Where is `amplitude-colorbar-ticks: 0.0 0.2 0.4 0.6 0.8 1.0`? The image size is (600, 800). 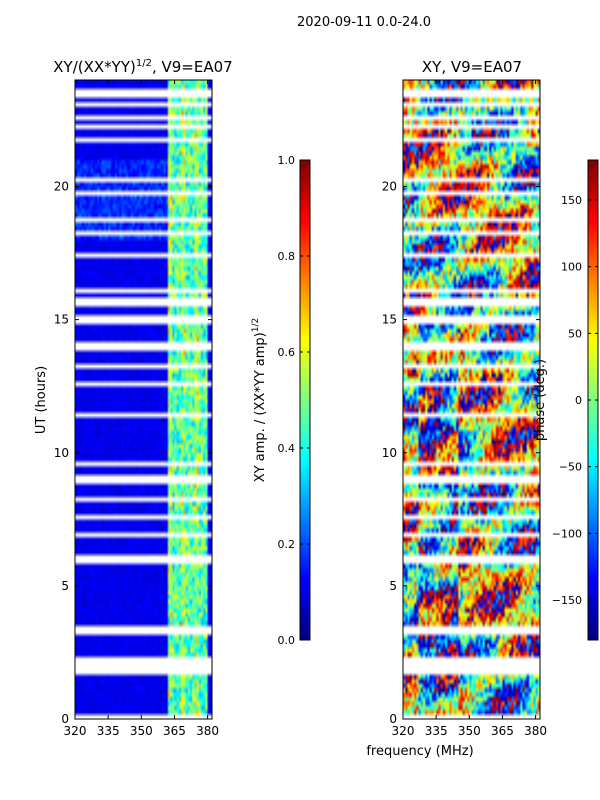
amplitude-colorbar-ticks: 0.0 0.2 0.4 0.6 0.8 1.0 is located at coordinates (294, 400).